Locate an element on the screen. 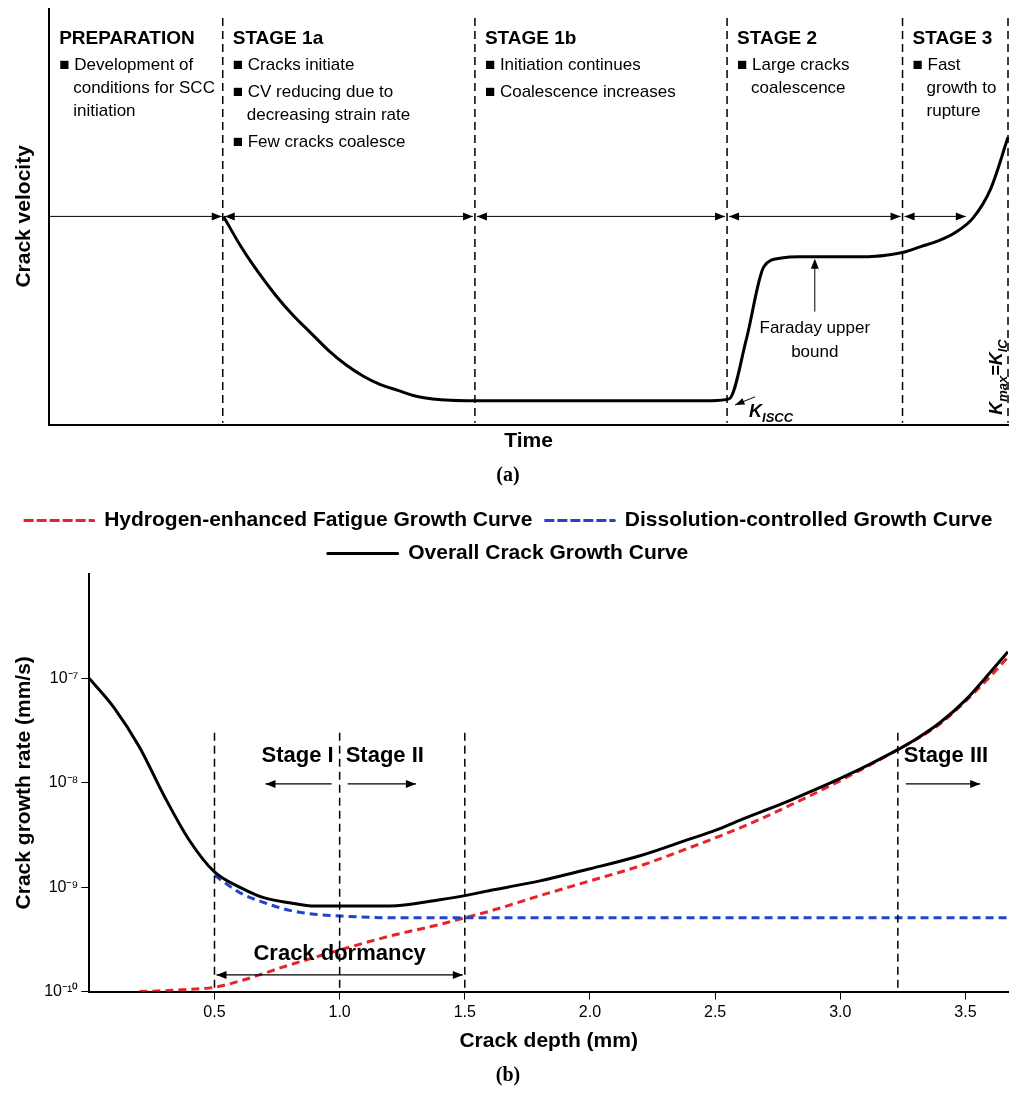  legend-label: Hydrogen-enhanced Fatigue Growth Curve is located at coordinates (318, 519).